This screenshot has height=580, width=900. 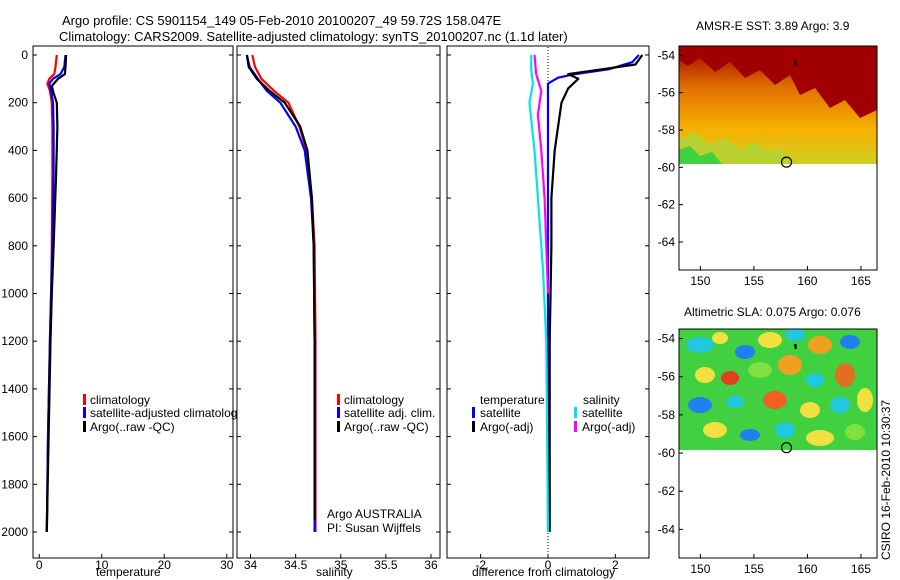 I want to click on sla-map-frame, so click(x=778, y=443).